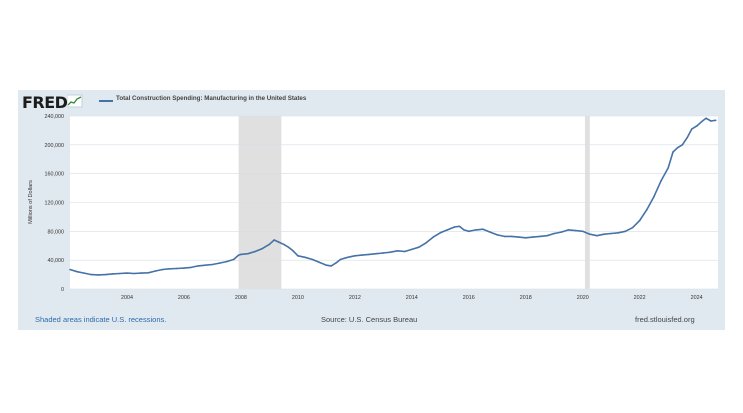 The height and width of the screenshot is (413, 743). Describe the element at coordinates (127, 298) in the screenshot. I see `x-tick-label: 2004` at that location.